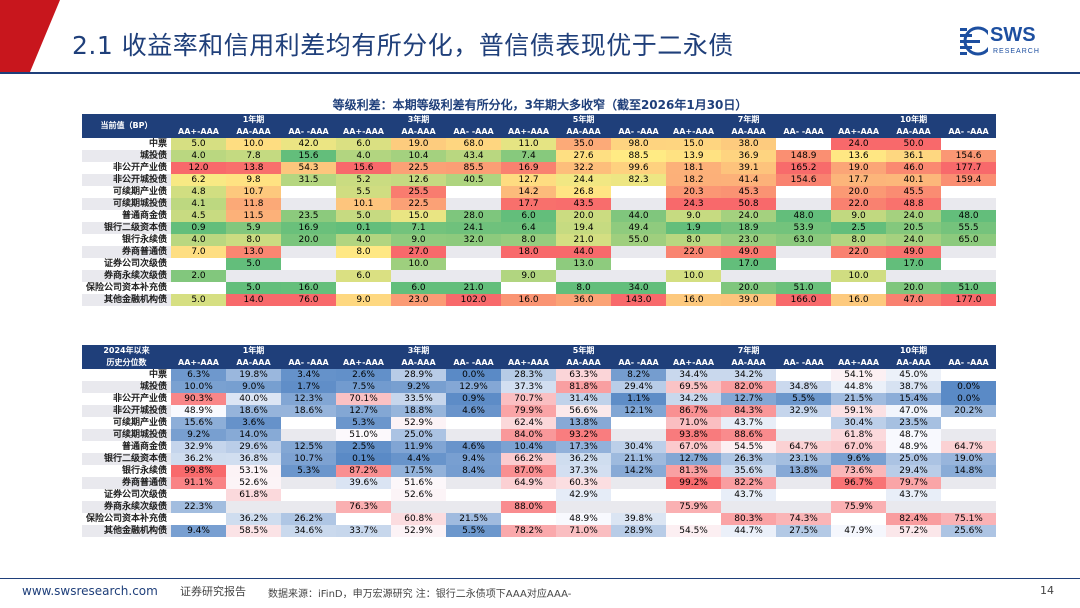  I want to click on table-row: 证券公司次级债 5.0 10.0 13.0 17.0 17.0, so click(539, 264).